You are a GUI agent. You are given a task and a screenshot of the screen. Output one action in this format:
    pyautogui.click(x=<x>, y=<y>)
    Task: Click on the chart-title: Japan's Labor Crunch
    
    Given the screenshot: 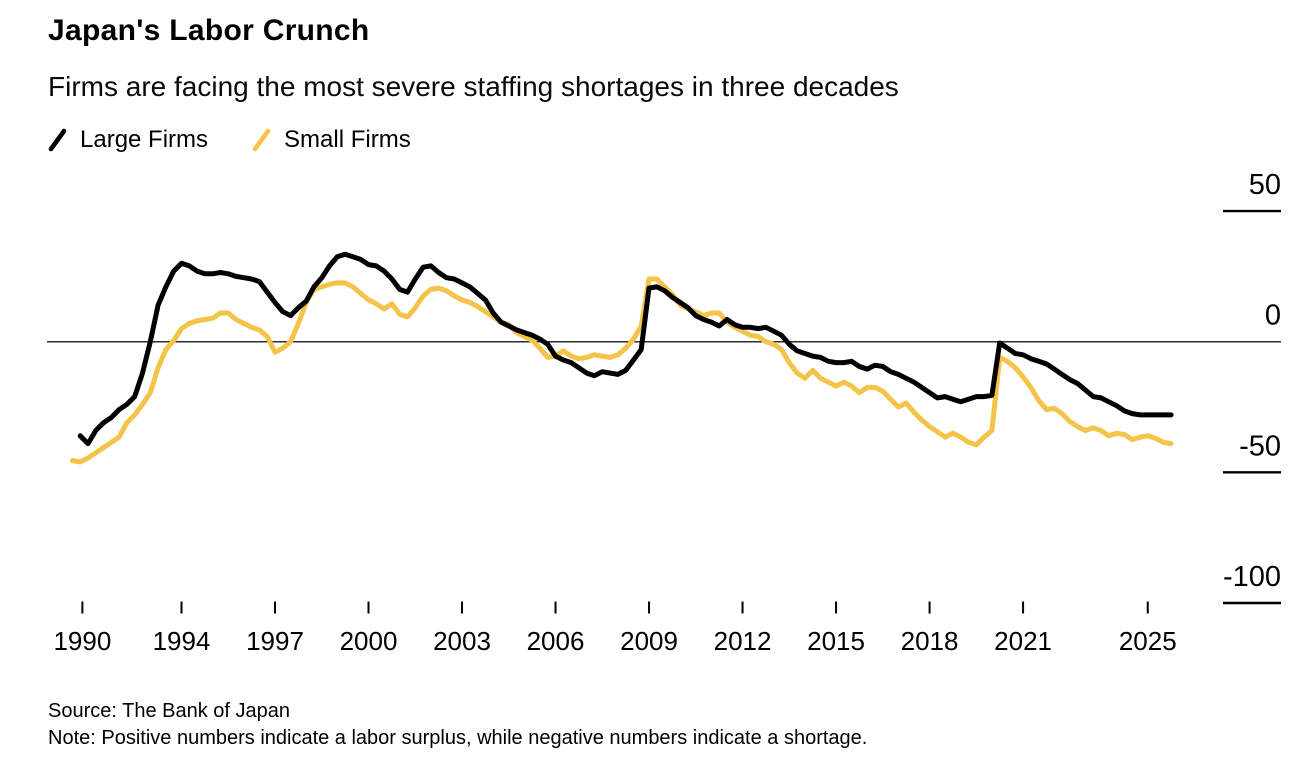 What is the action you would take?
    pyautogui.click(x=209, y=30)
    